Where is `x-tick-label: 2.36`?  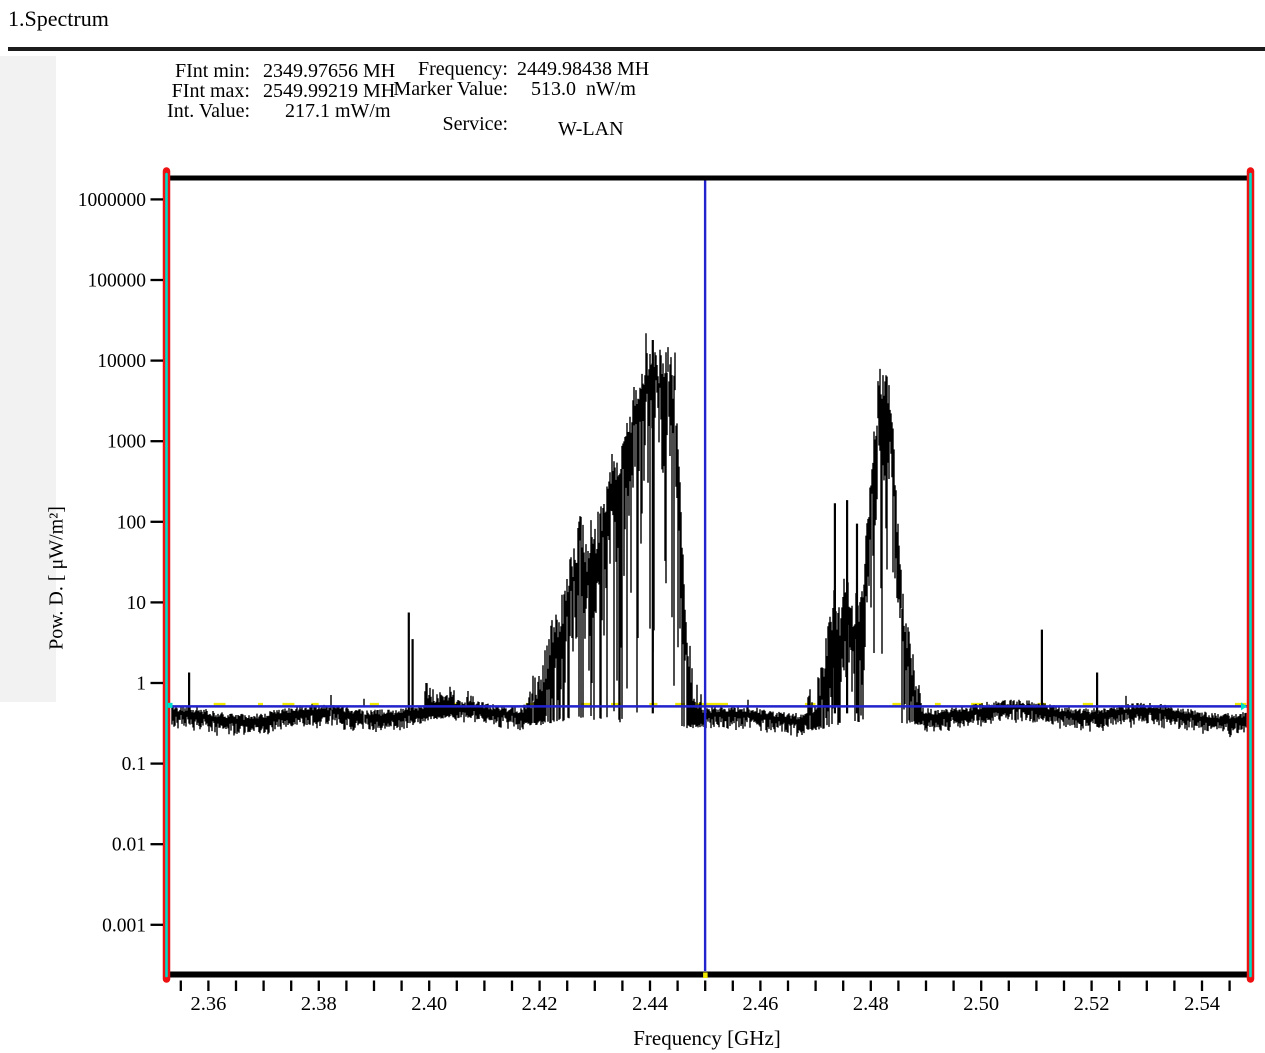 x-tick-label: 2.36 is located at coordinates (208, 1004).